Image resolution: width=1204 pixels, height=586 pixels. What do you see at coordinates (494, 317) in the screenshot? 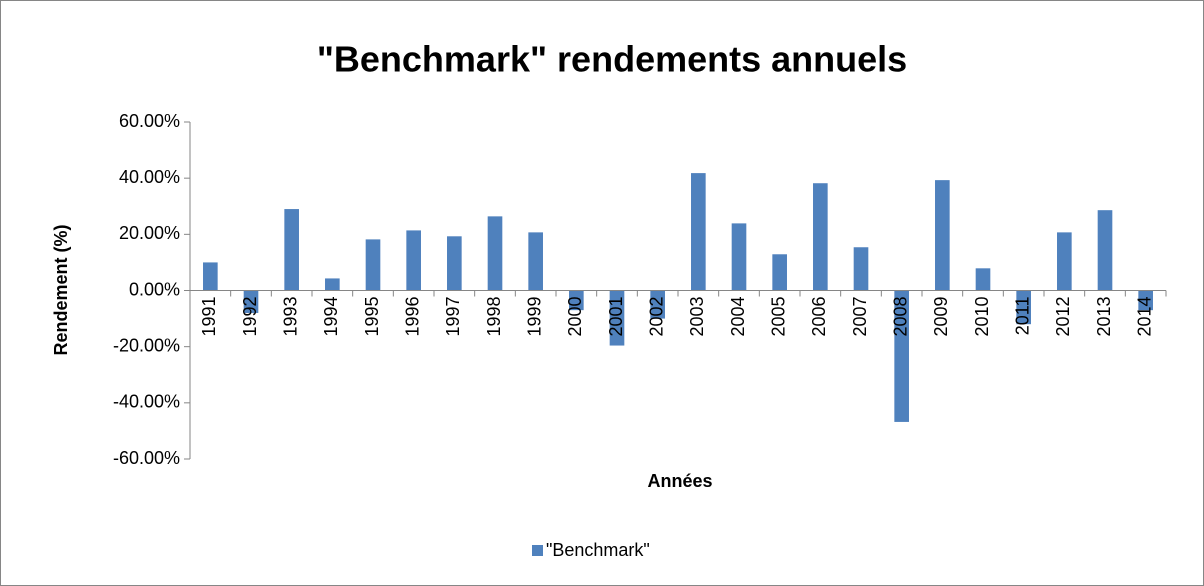
I see `x-tick-label: 1998` at bounding box center [494, 317].